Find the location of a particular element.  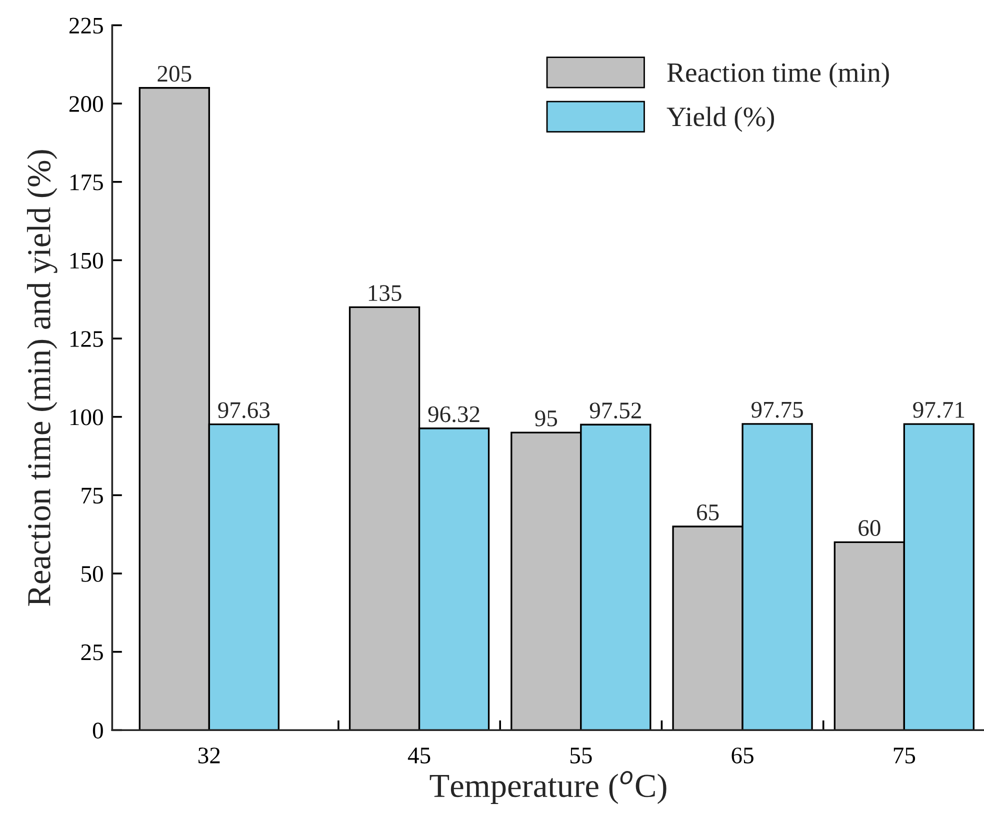

y-tick-label: 125 is located at coordinates (86, 339).